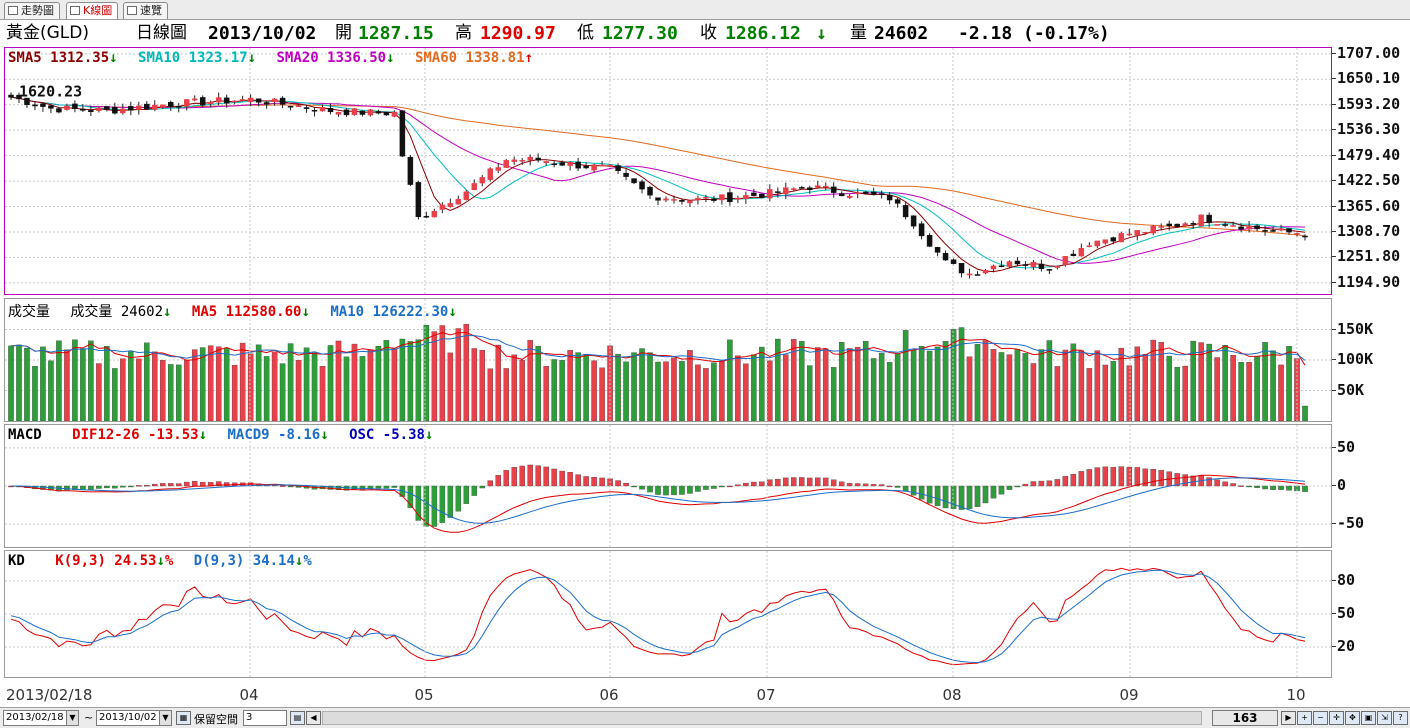 Image resolution: width=1410 pixels, height=728 pixels. I want to click on time-scrollbar, so click(762, 718).